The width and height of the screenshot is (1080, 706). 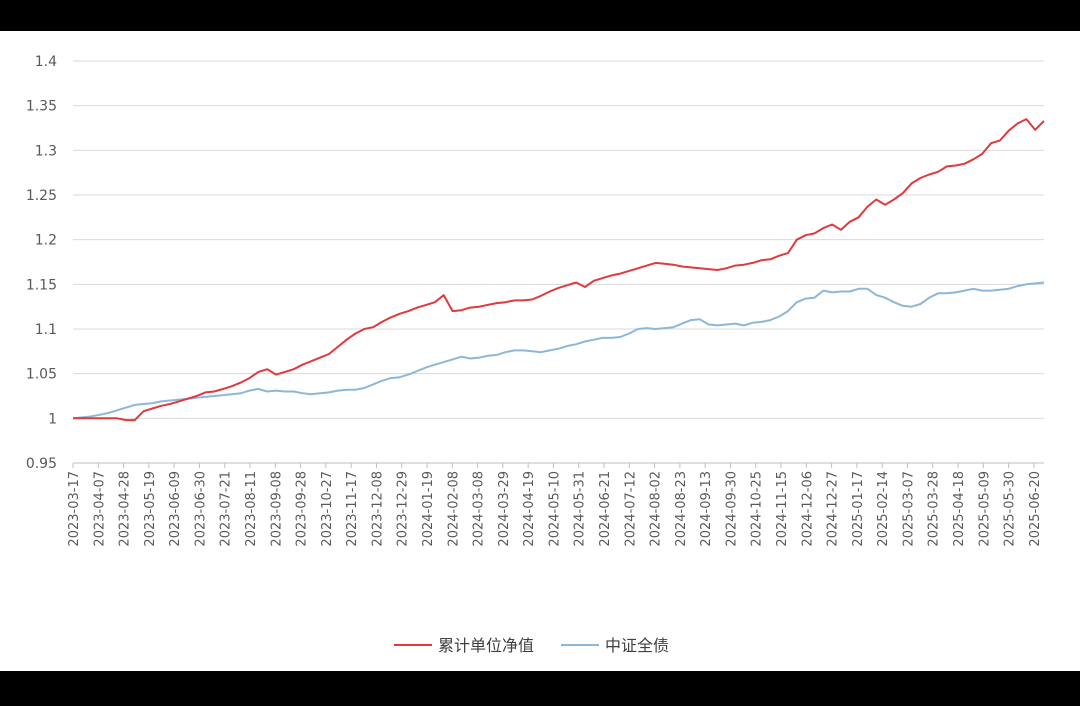 What do you see at coordinates (327, 509) in the screenshot?
I see `x-tick-label: 2023-10-27` at bounding box center [327, 509].